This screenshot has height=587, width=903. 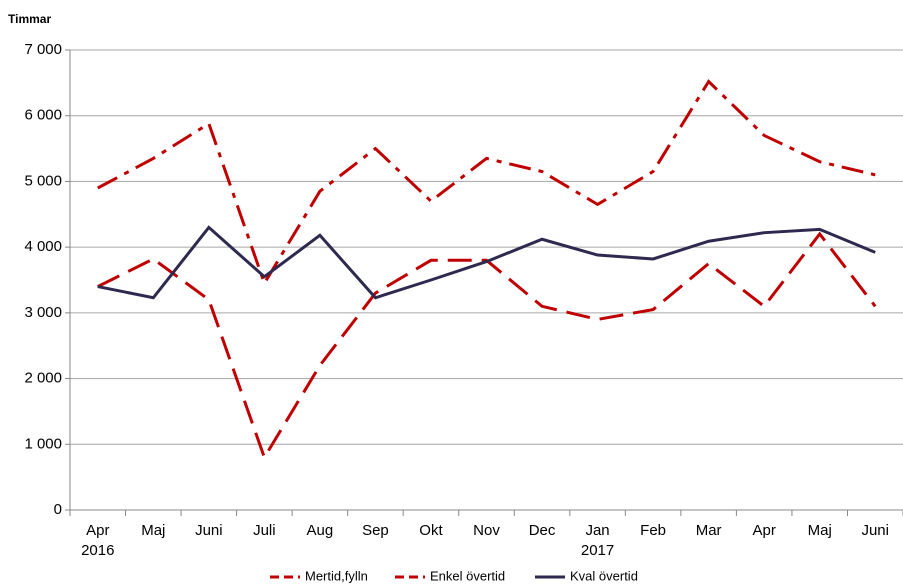 What do you see at coordinates (264, 530) in the screenshot?
I see `x-tick-label: Juli` at bounding box center [264, 530].